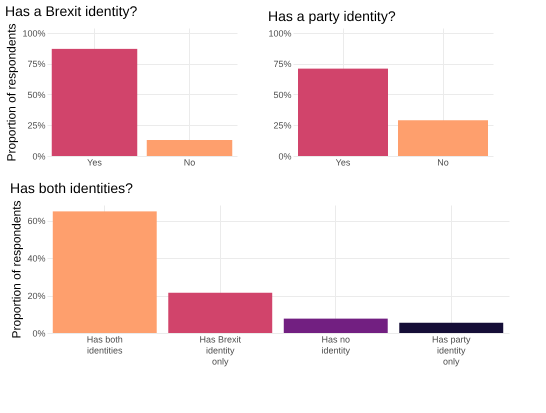 The image size is (546, 413). Describe the element at coordinates (105, 345) in the screenshot. I see `x-tick-label: Has both identities` at that location.